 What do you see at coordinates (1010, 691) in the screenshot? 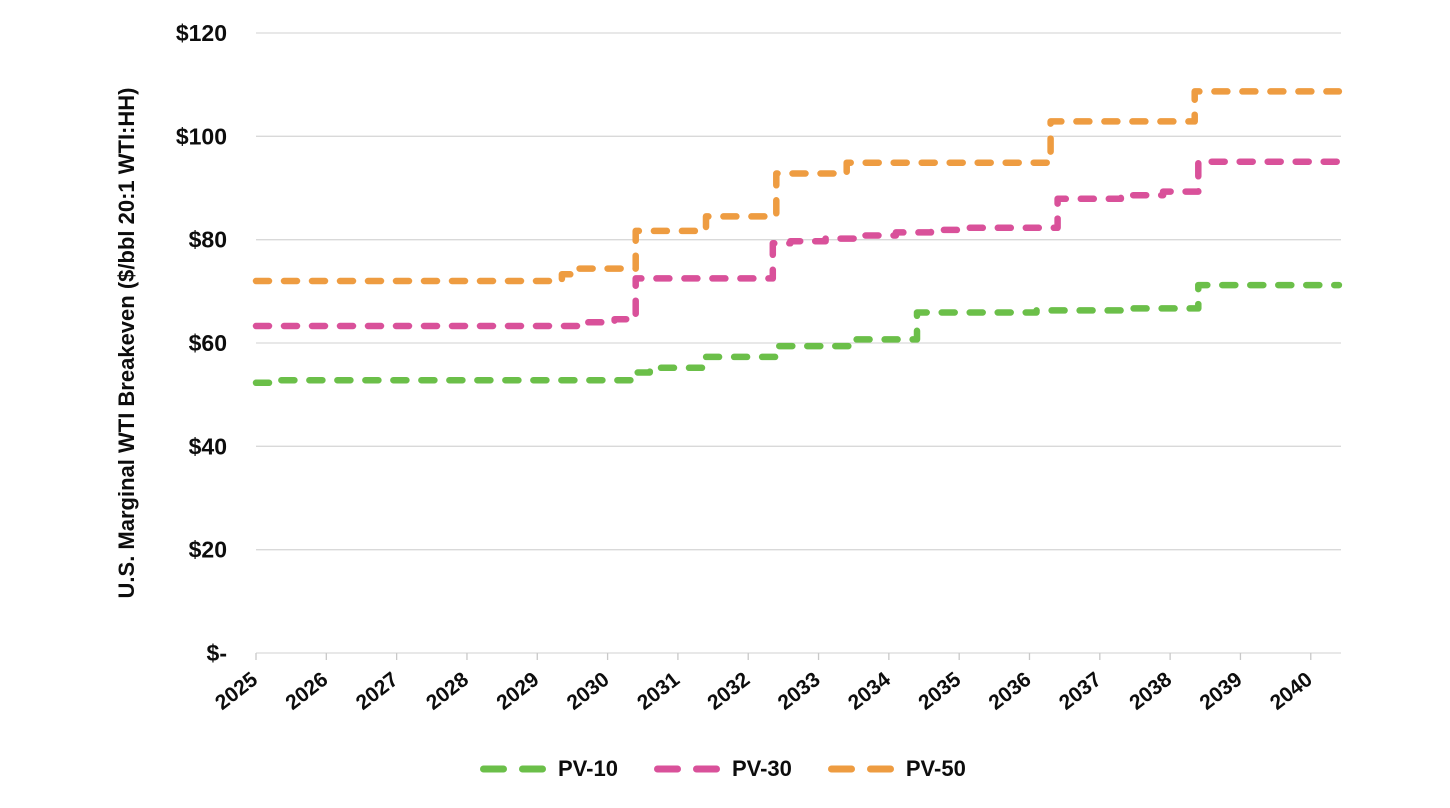
I see `x-tick-label: 2036` at bounding box center [1010, 691].